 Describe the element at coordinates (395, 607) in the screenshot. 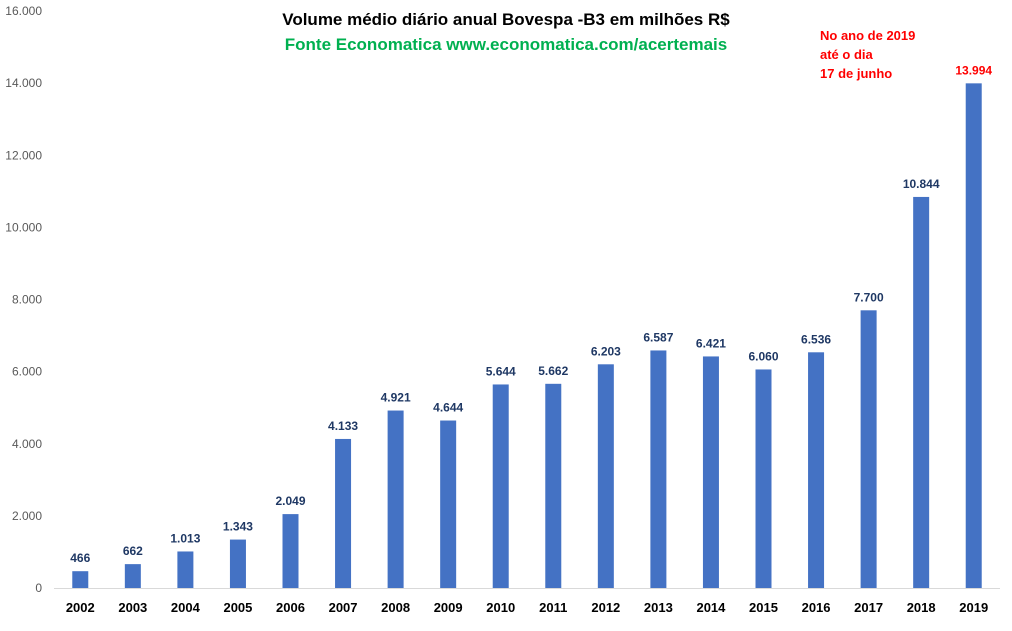

I see `x-tick-label: 2008` at that location.